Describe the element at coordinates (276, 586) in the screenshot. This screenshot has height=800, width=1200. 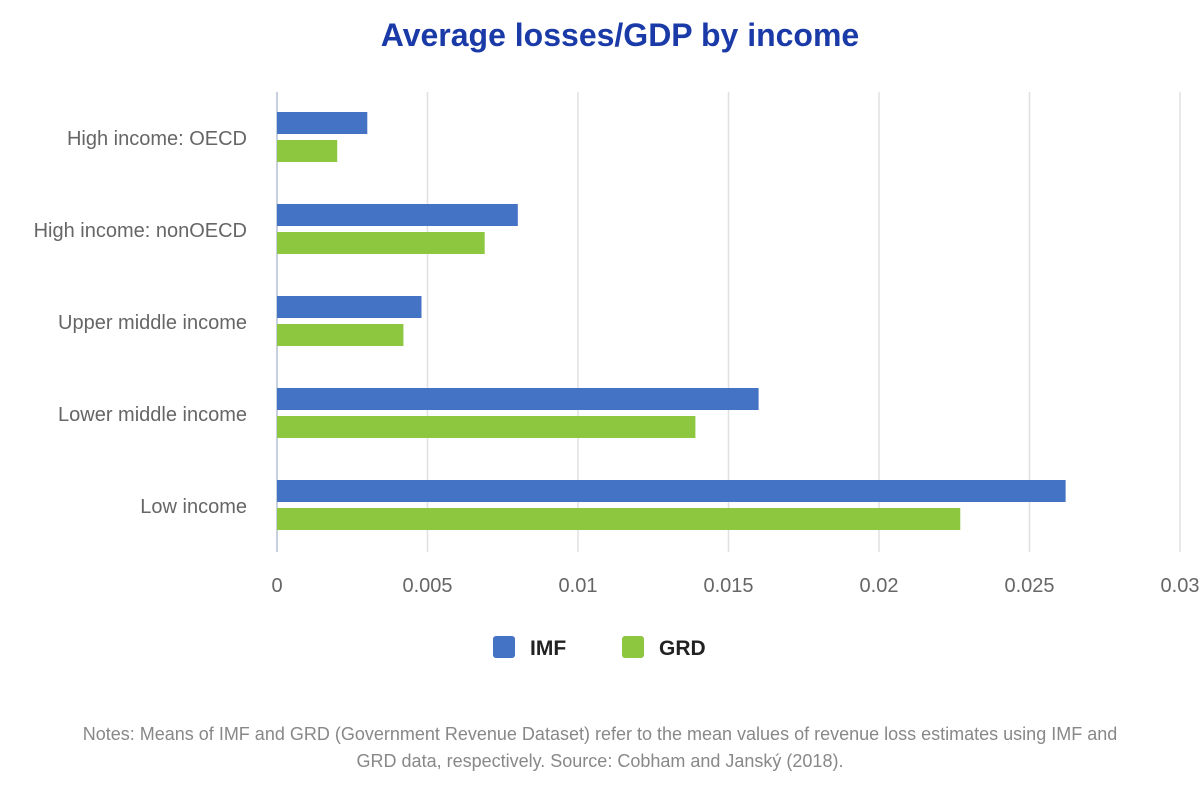
I see `x-tick-label: 0` at that location.